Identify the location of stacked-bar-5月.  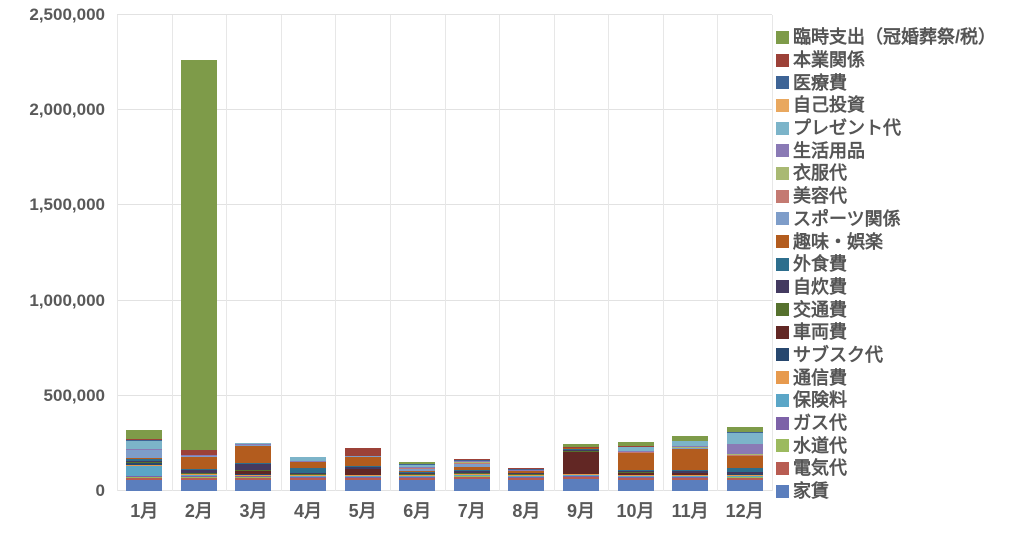
(362, 469).